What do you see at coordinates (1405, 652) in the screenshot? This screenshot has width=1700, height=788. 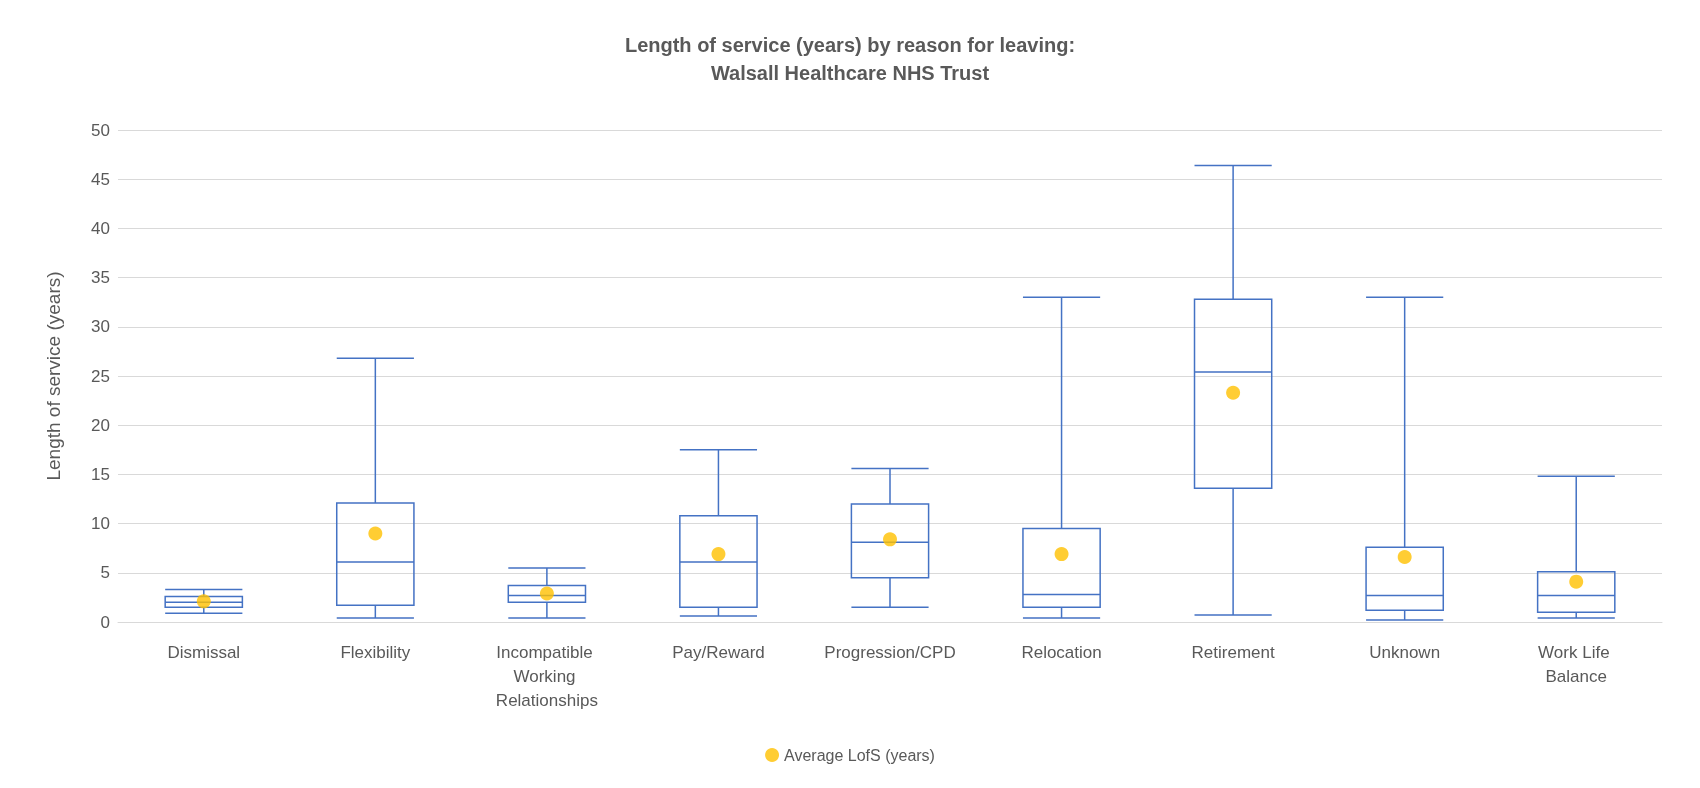 I see `x-tick-label: Unknown` at bounding box center [1405, 652].